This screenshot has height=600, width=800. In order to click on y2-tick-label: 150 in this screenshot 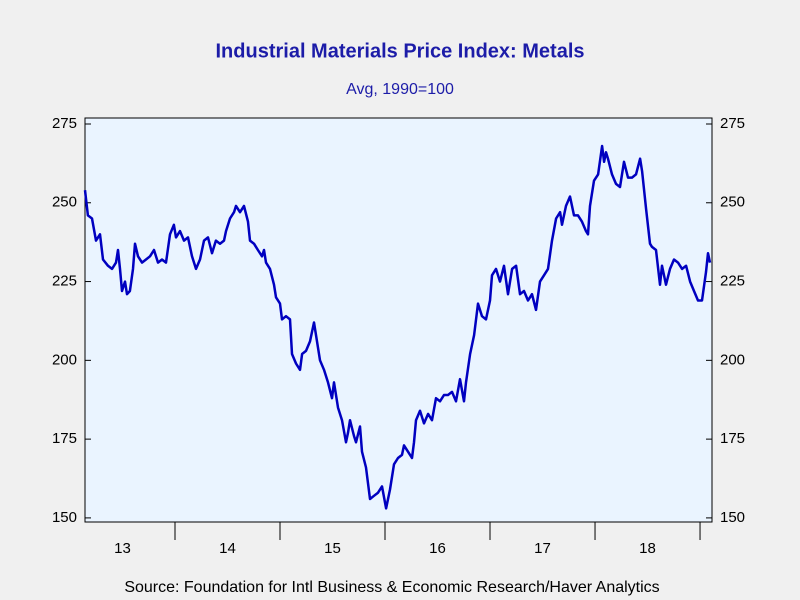, I will do `click(732, 517)`.